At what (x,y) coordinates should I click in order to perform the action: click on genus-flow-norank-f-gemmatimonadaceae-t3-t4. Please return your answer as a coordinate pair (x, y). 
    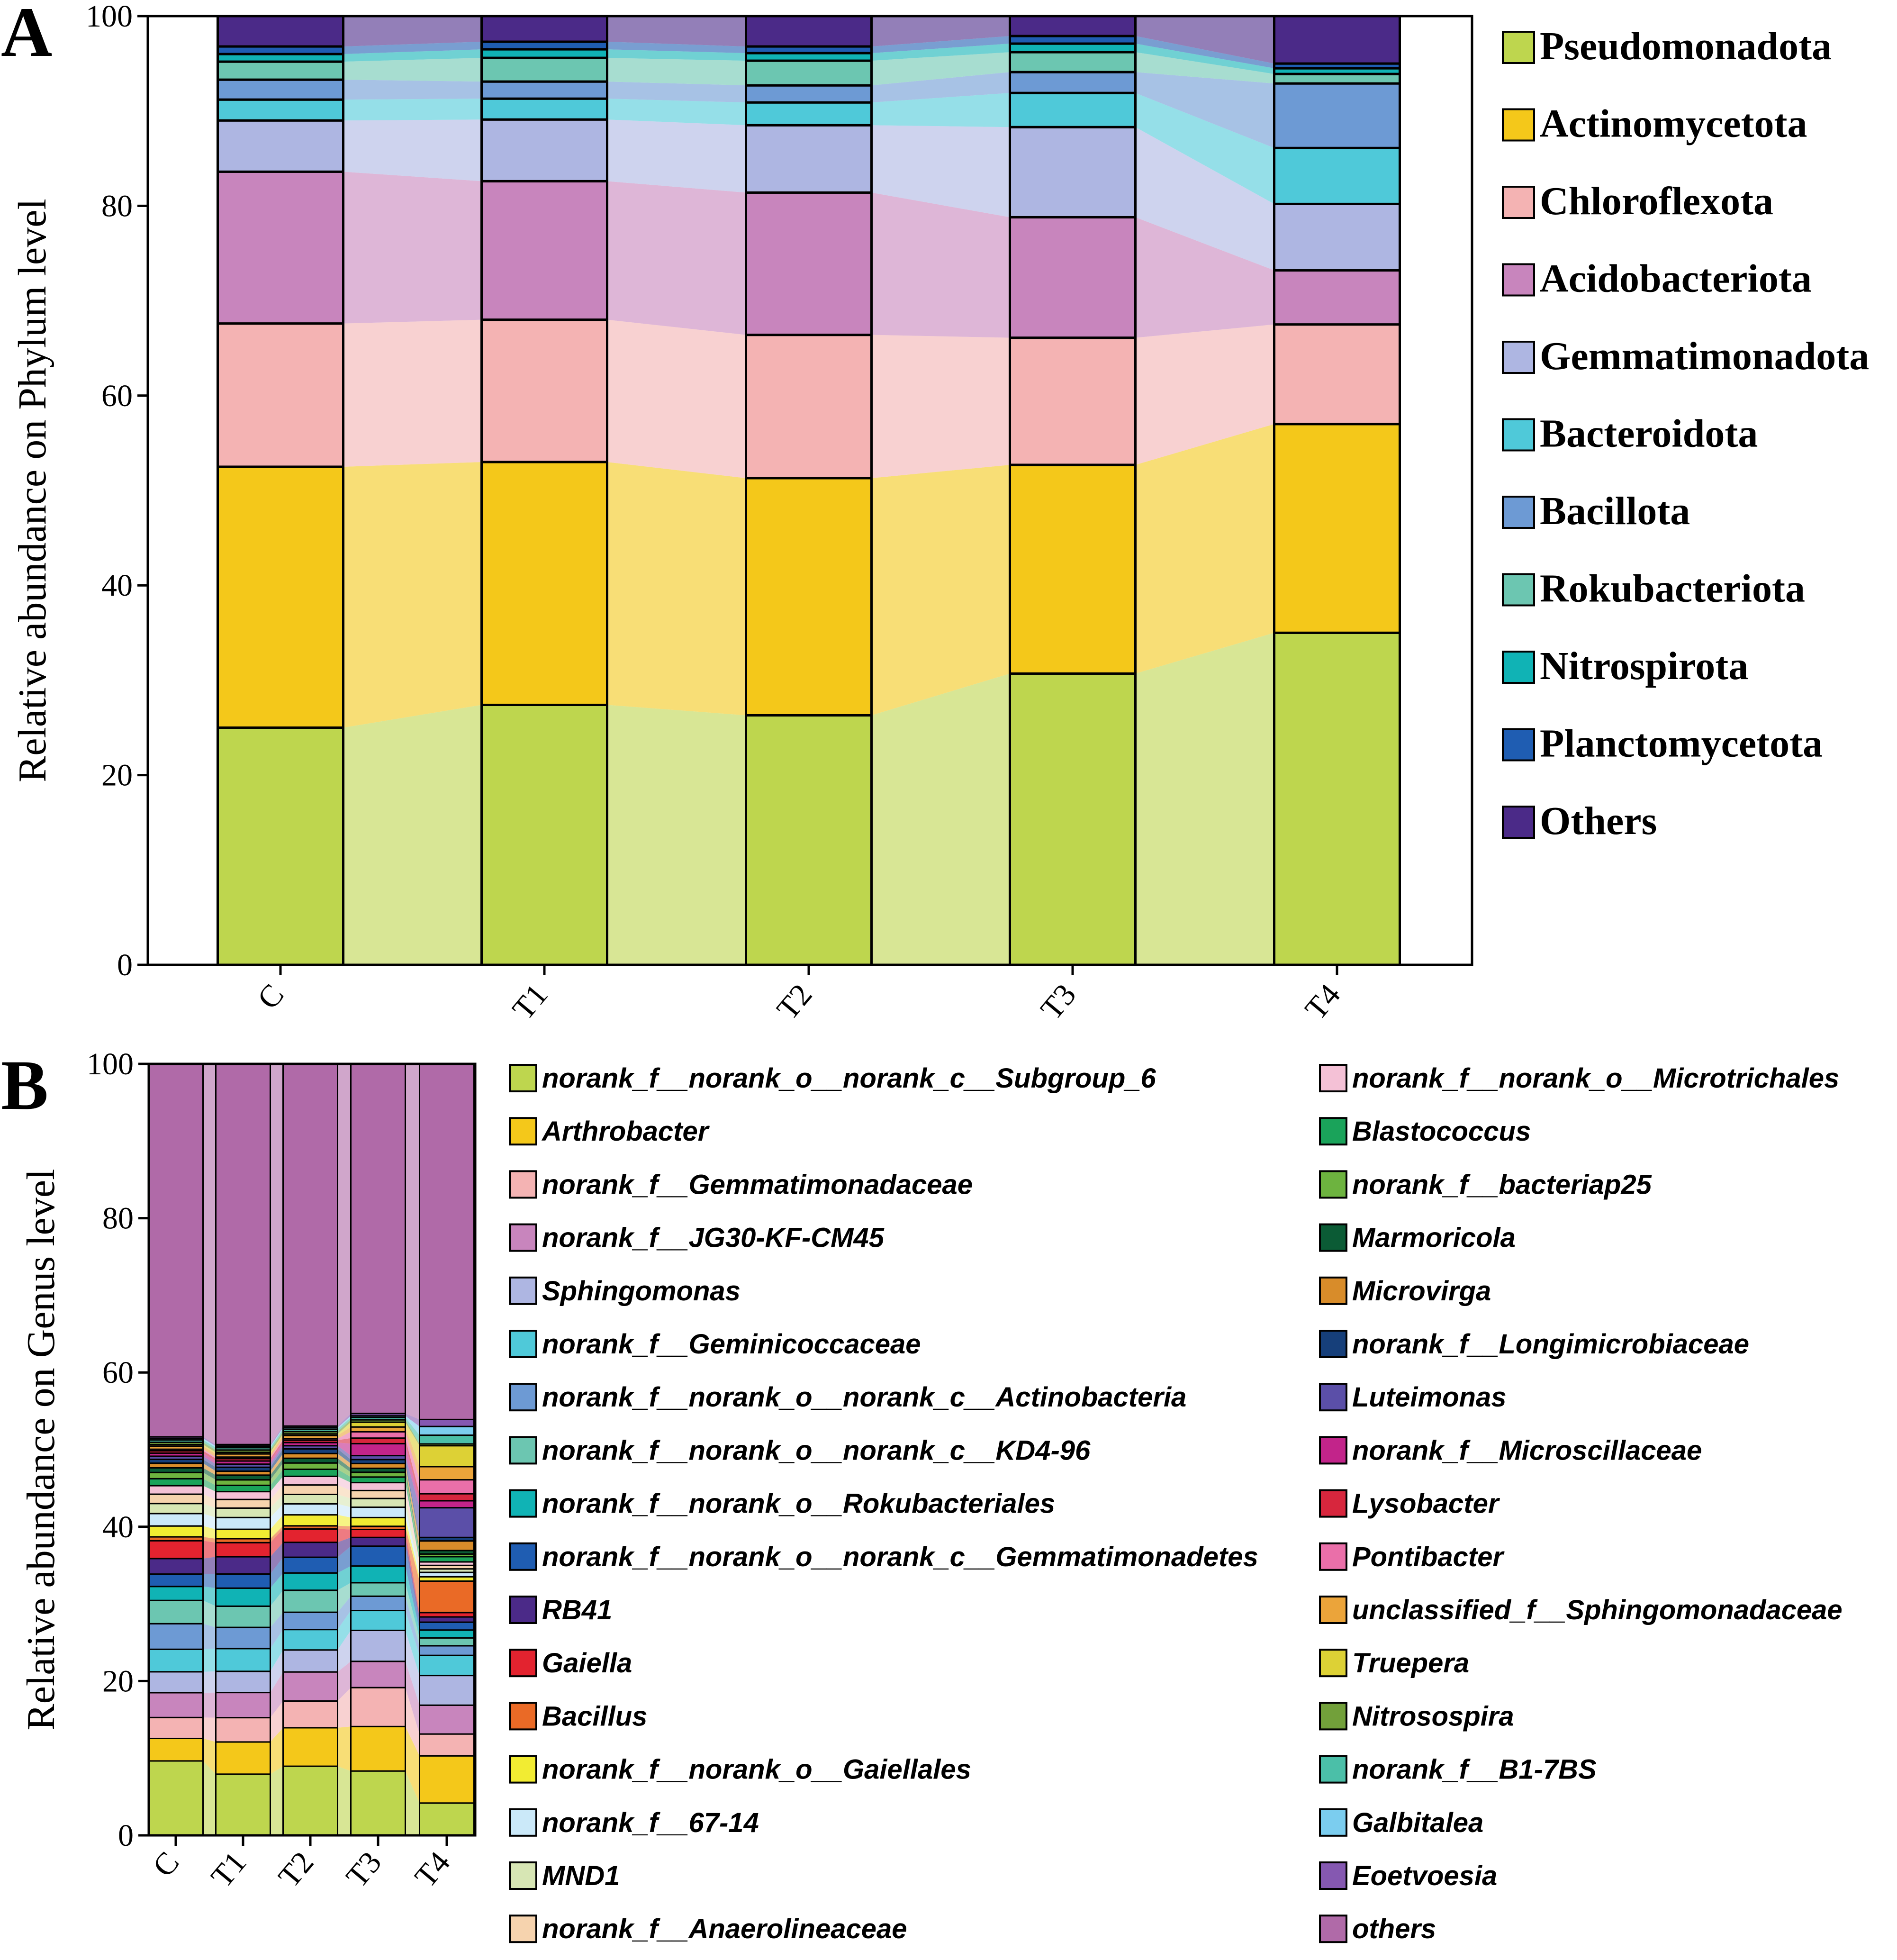
    Looking at the image, I should click on (412, 1722).